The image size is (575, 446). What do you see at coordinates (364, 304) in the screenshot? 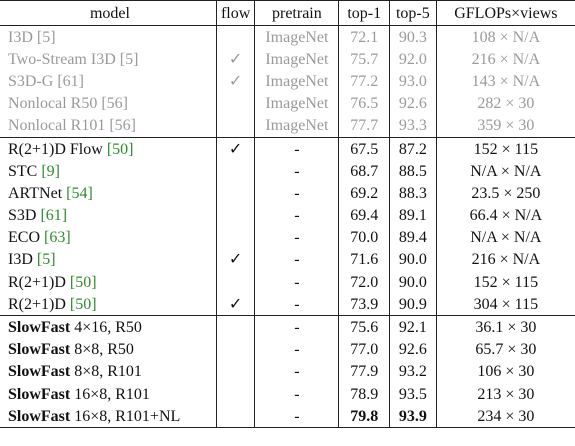
I see `top1-value: 73.9` at bounding box center [364, 304].